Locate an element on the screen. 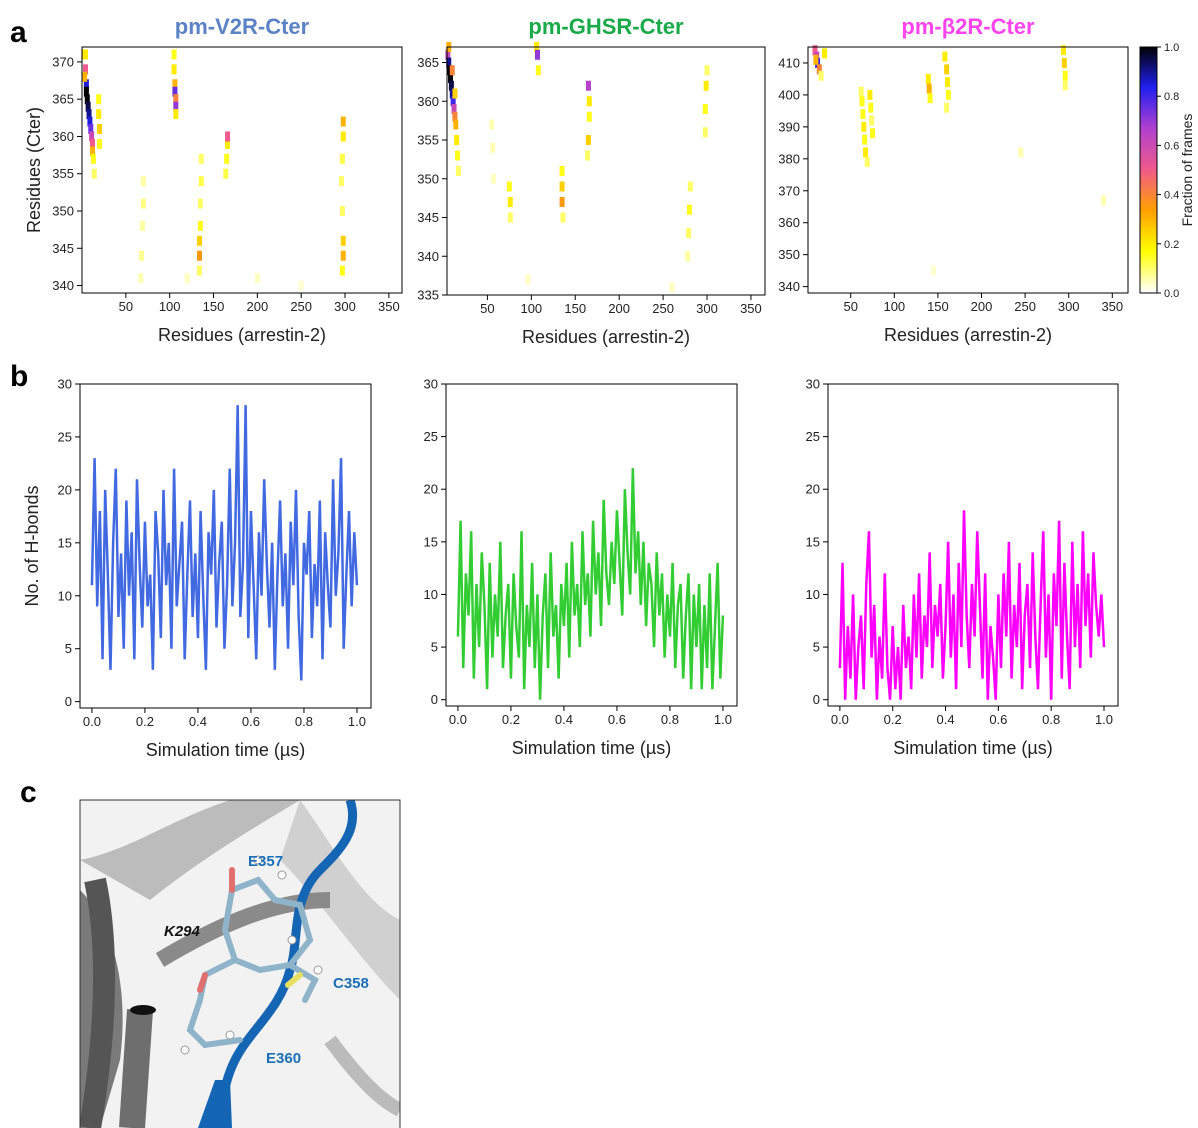 This screenshot has height=1128, width=1198. line-series is located at coordinates (224, 543).